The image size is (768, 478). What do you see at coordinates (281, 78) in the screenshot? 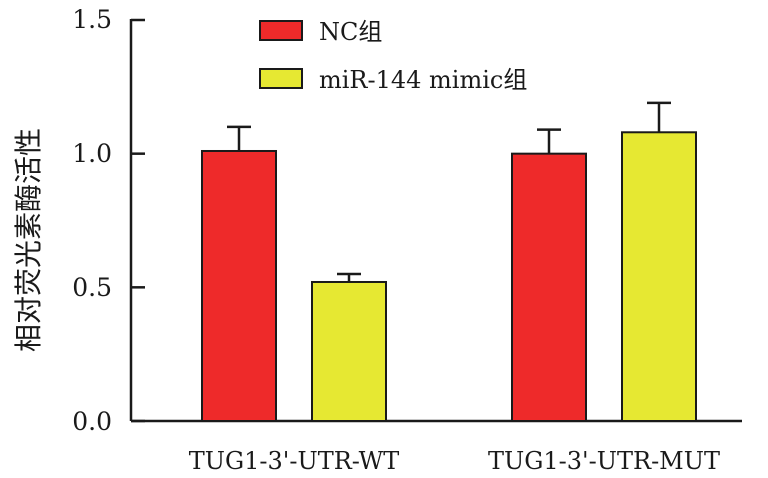
I see `legend-swatch-mimic` at bounding box center [281, 78].